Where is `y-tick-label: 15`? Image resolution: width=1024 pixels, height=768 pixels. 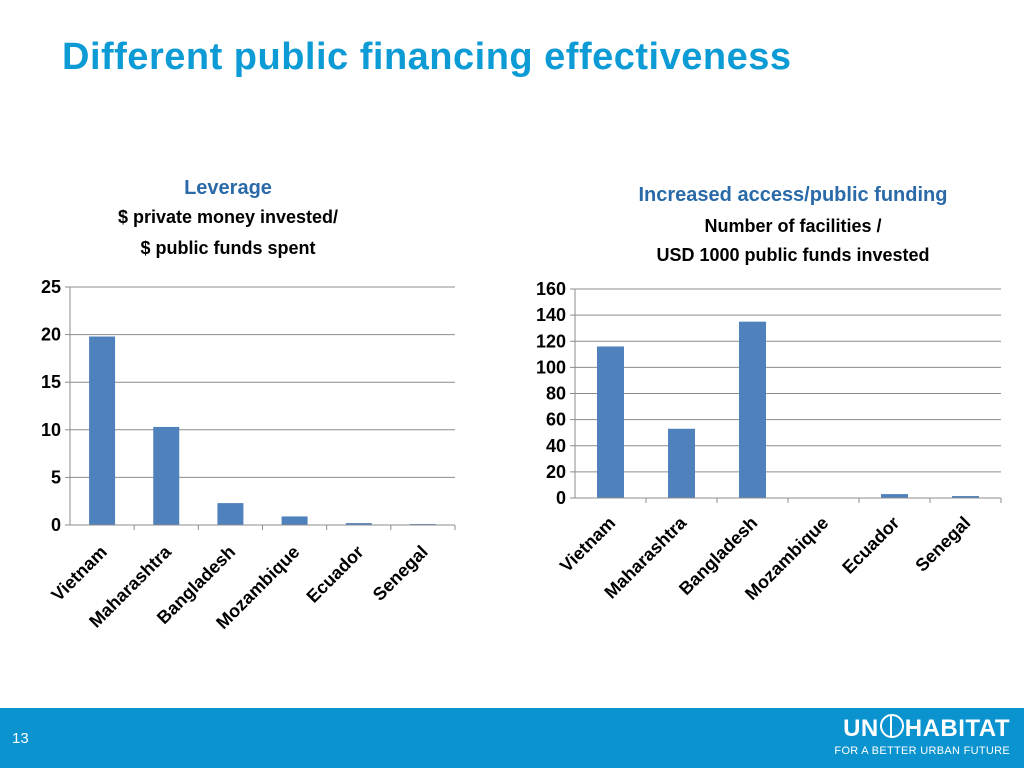 y-tick-label: 15 is located at coordinates (51, 382).